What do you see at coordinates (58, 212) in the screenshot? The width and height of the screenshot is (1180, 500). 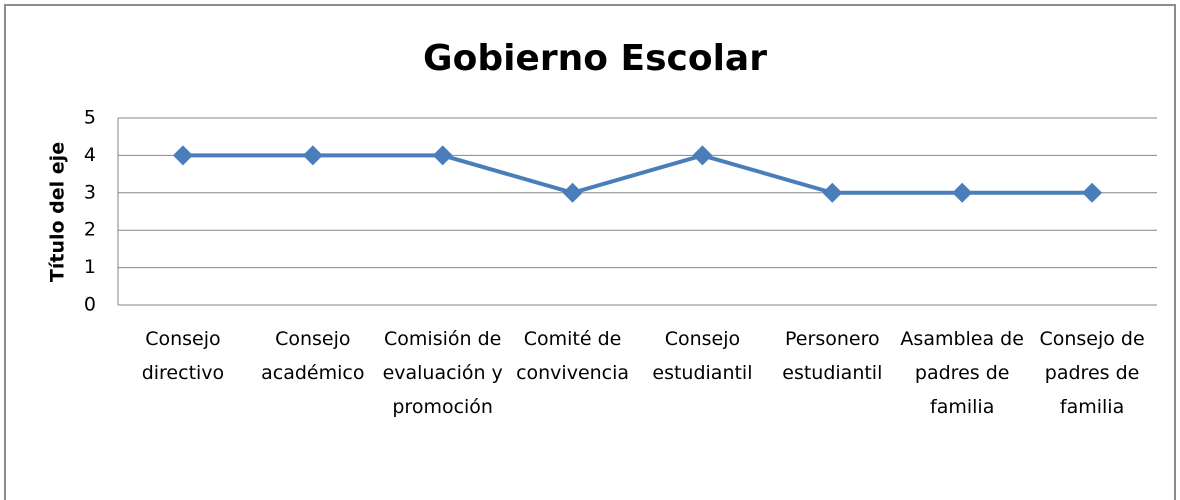 I see `y-axis-label: Título del eje` at bounding box center [58, 212].